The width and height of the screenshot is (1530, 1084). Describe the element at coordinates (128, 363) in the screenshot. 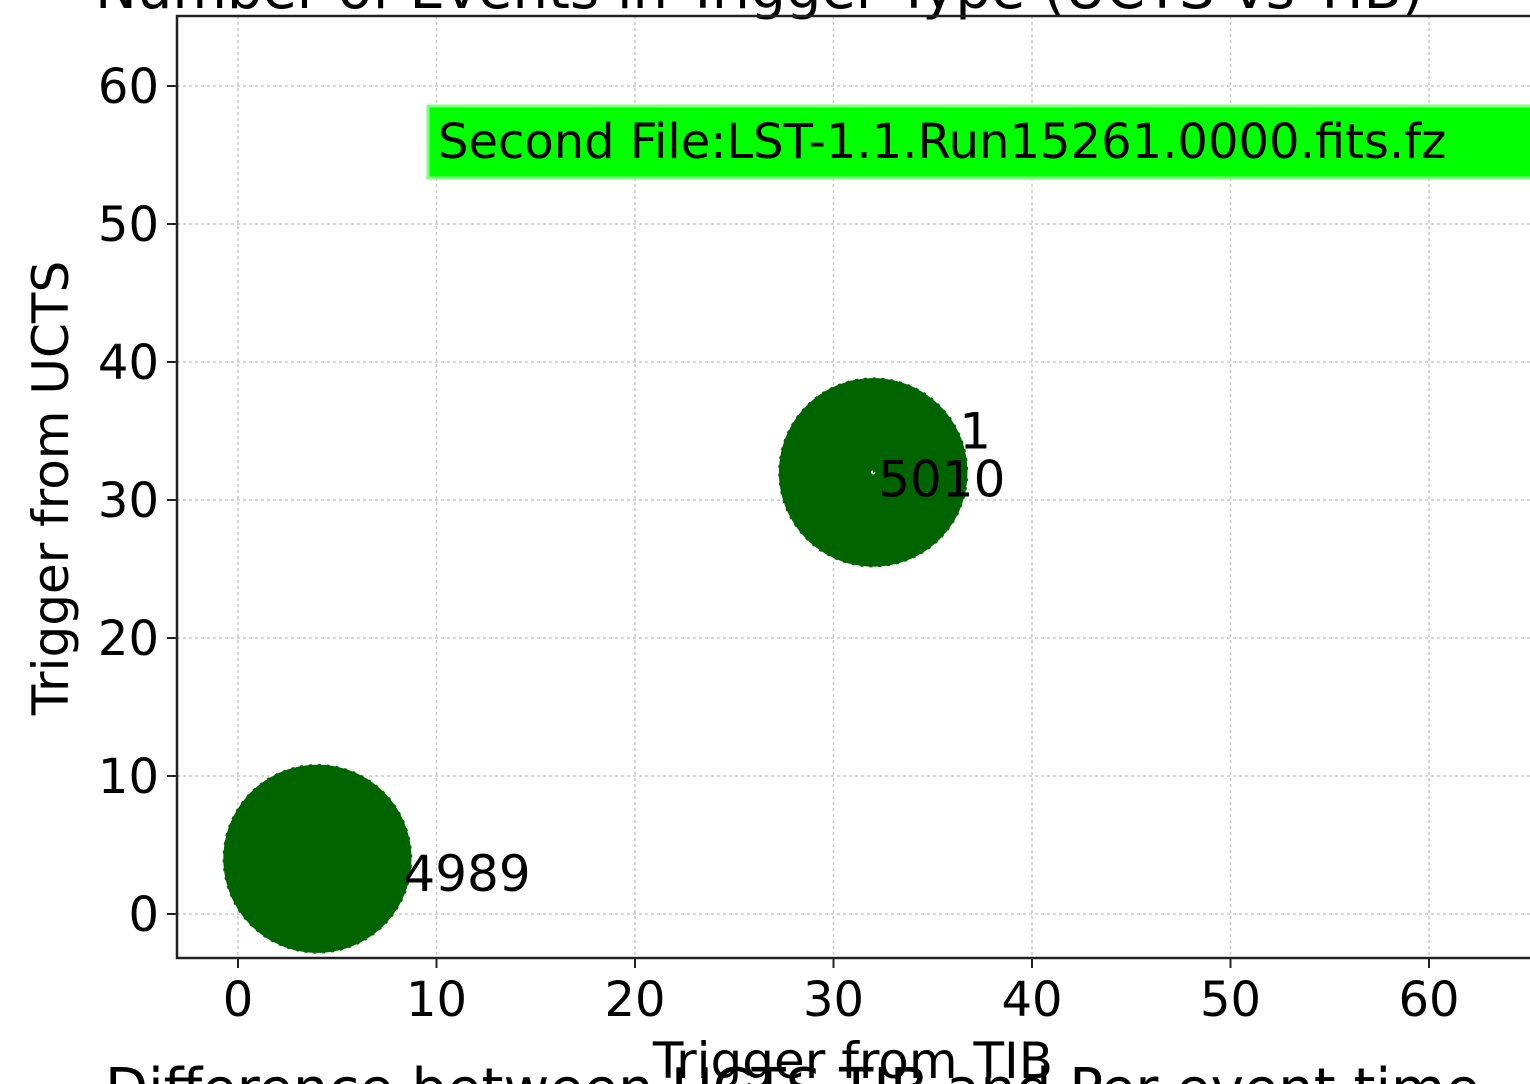

I see `y-tick-label: 40` at that location.